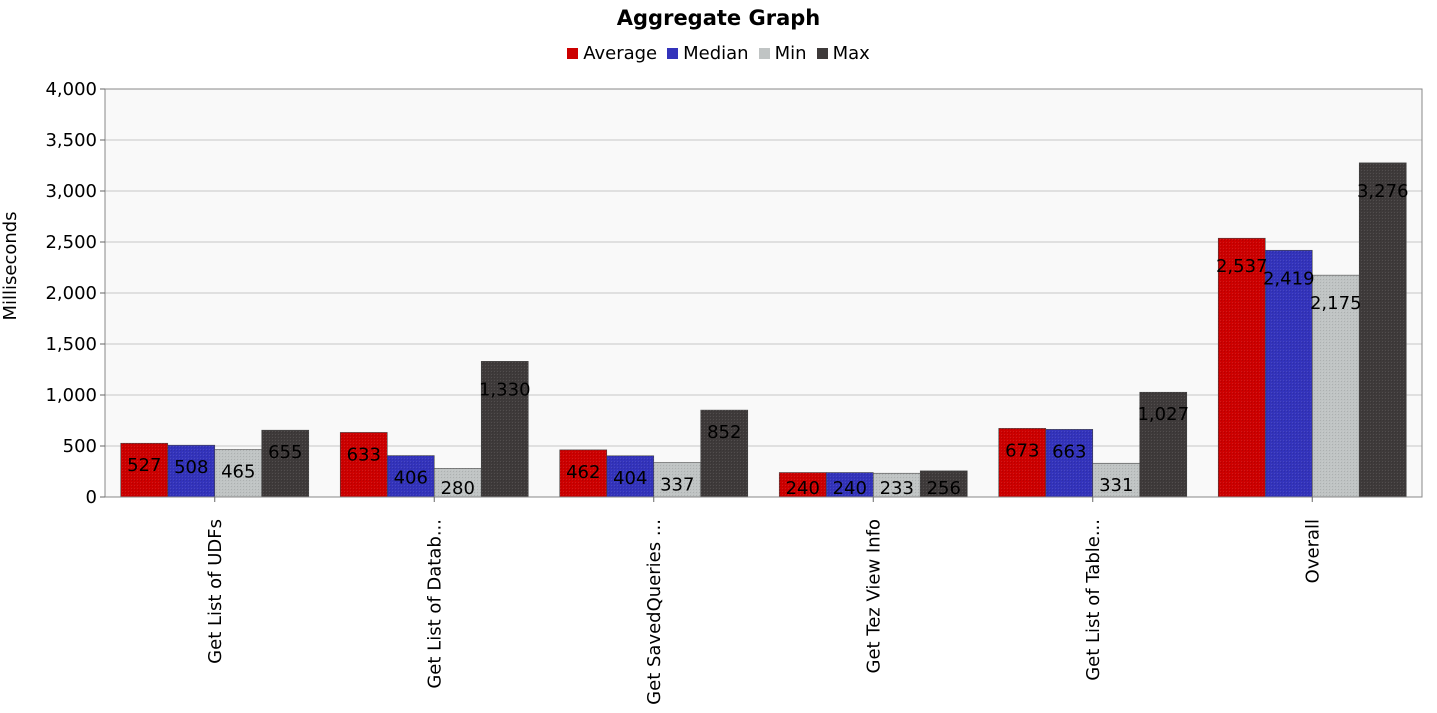 This screenshot has width=1437, height=713. I want to click on data-label: 462, so click(583, 472).